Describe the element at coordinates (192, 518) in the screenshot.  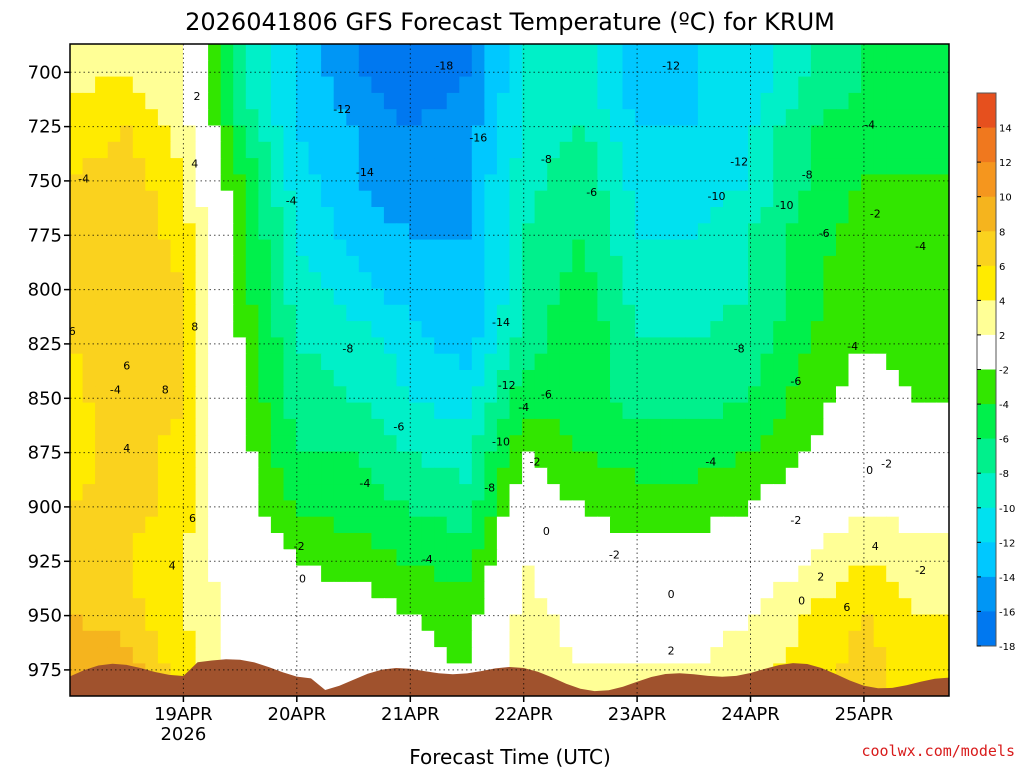
I see `contour-label: 6` at that location.